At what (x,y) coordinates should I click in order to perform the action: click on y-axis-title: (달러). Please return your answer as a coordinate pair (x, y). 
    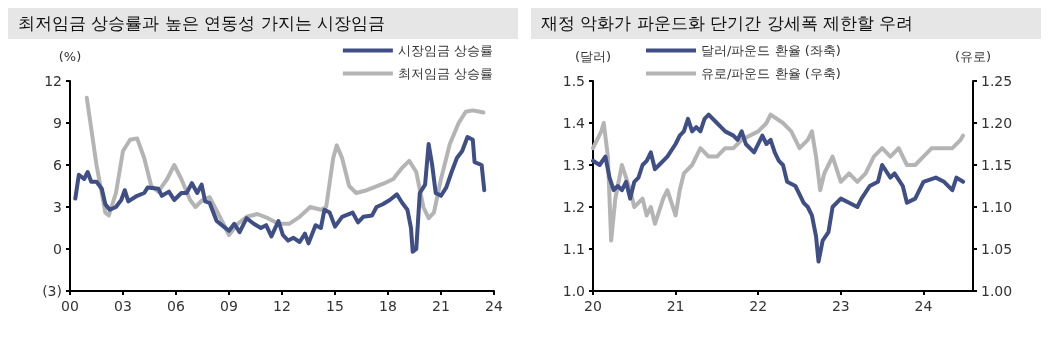
    Looking at the image, I should click on (593, 56).